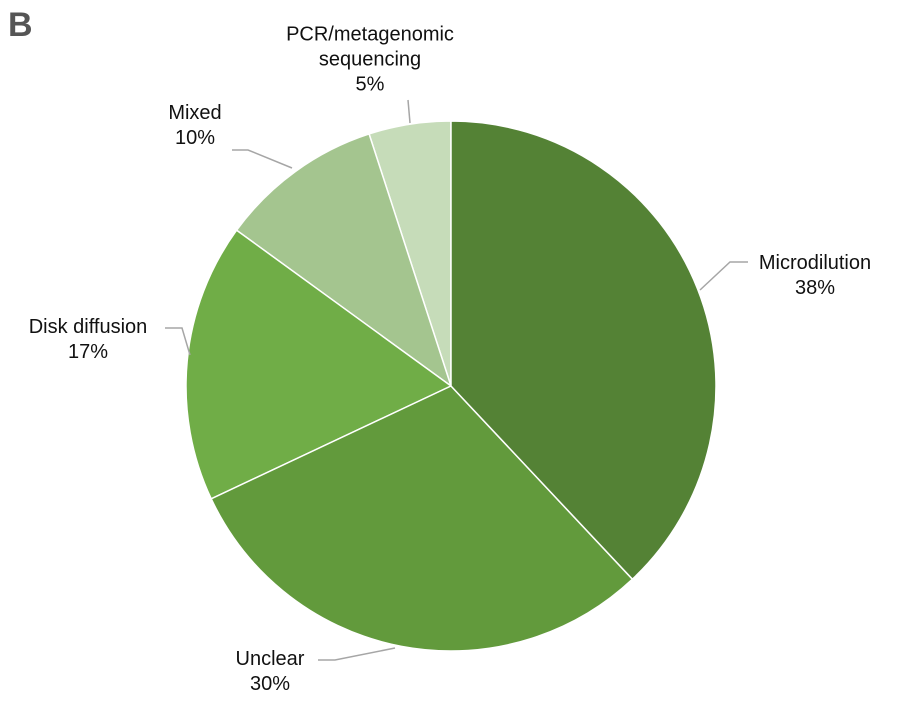  I want to click on value-label: 30%, so click(270, 684).